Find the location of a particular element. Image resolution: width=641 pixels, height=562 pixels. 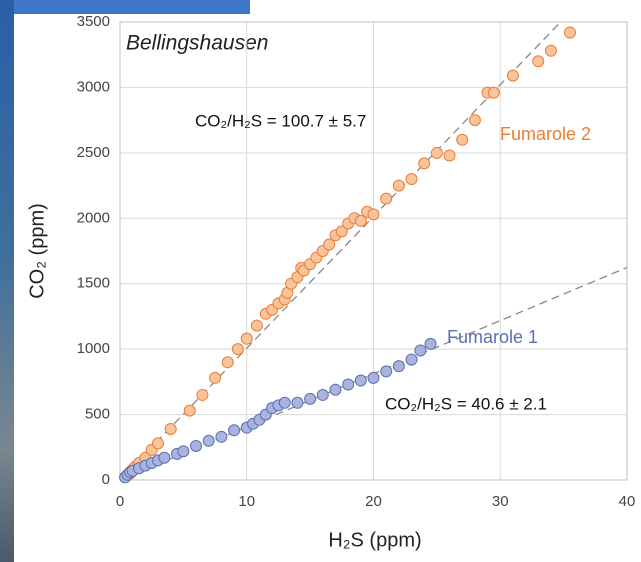

x-axis-label: H₂S (ppm) is located at coordinates (374, 540).